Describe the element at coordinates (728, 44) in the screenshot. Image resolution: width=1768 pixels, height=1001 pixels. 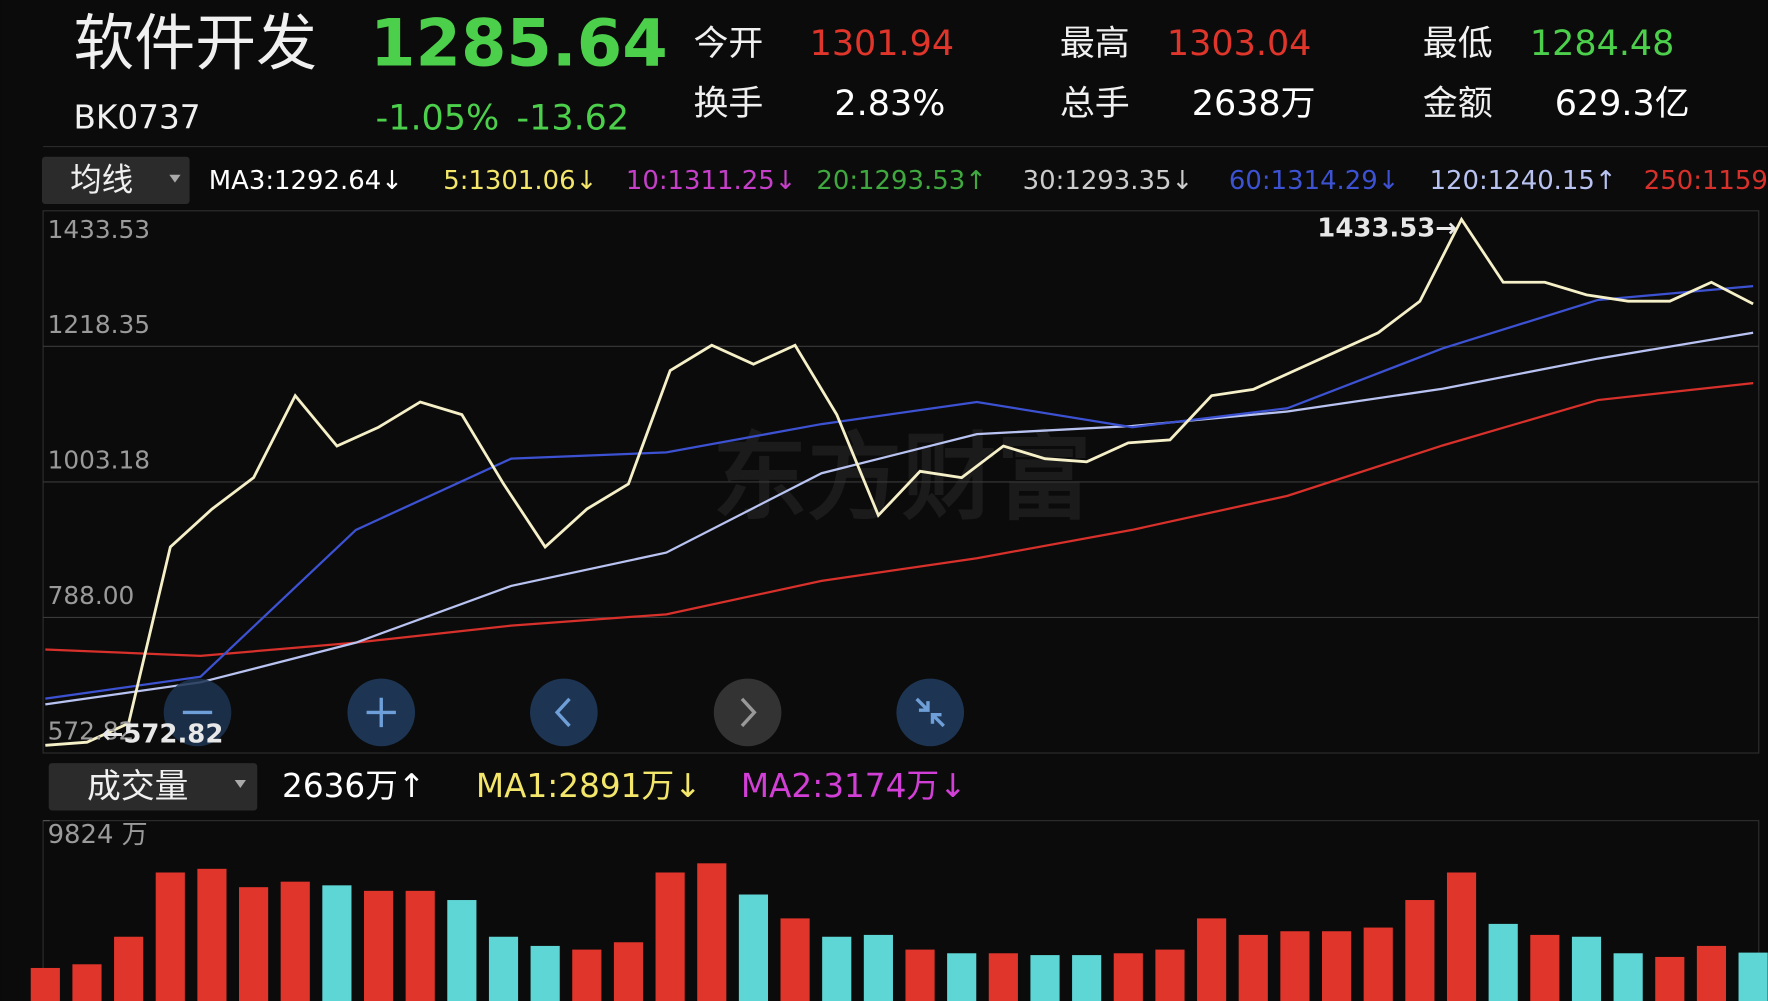
I see `stat-label: 今开` at that location.